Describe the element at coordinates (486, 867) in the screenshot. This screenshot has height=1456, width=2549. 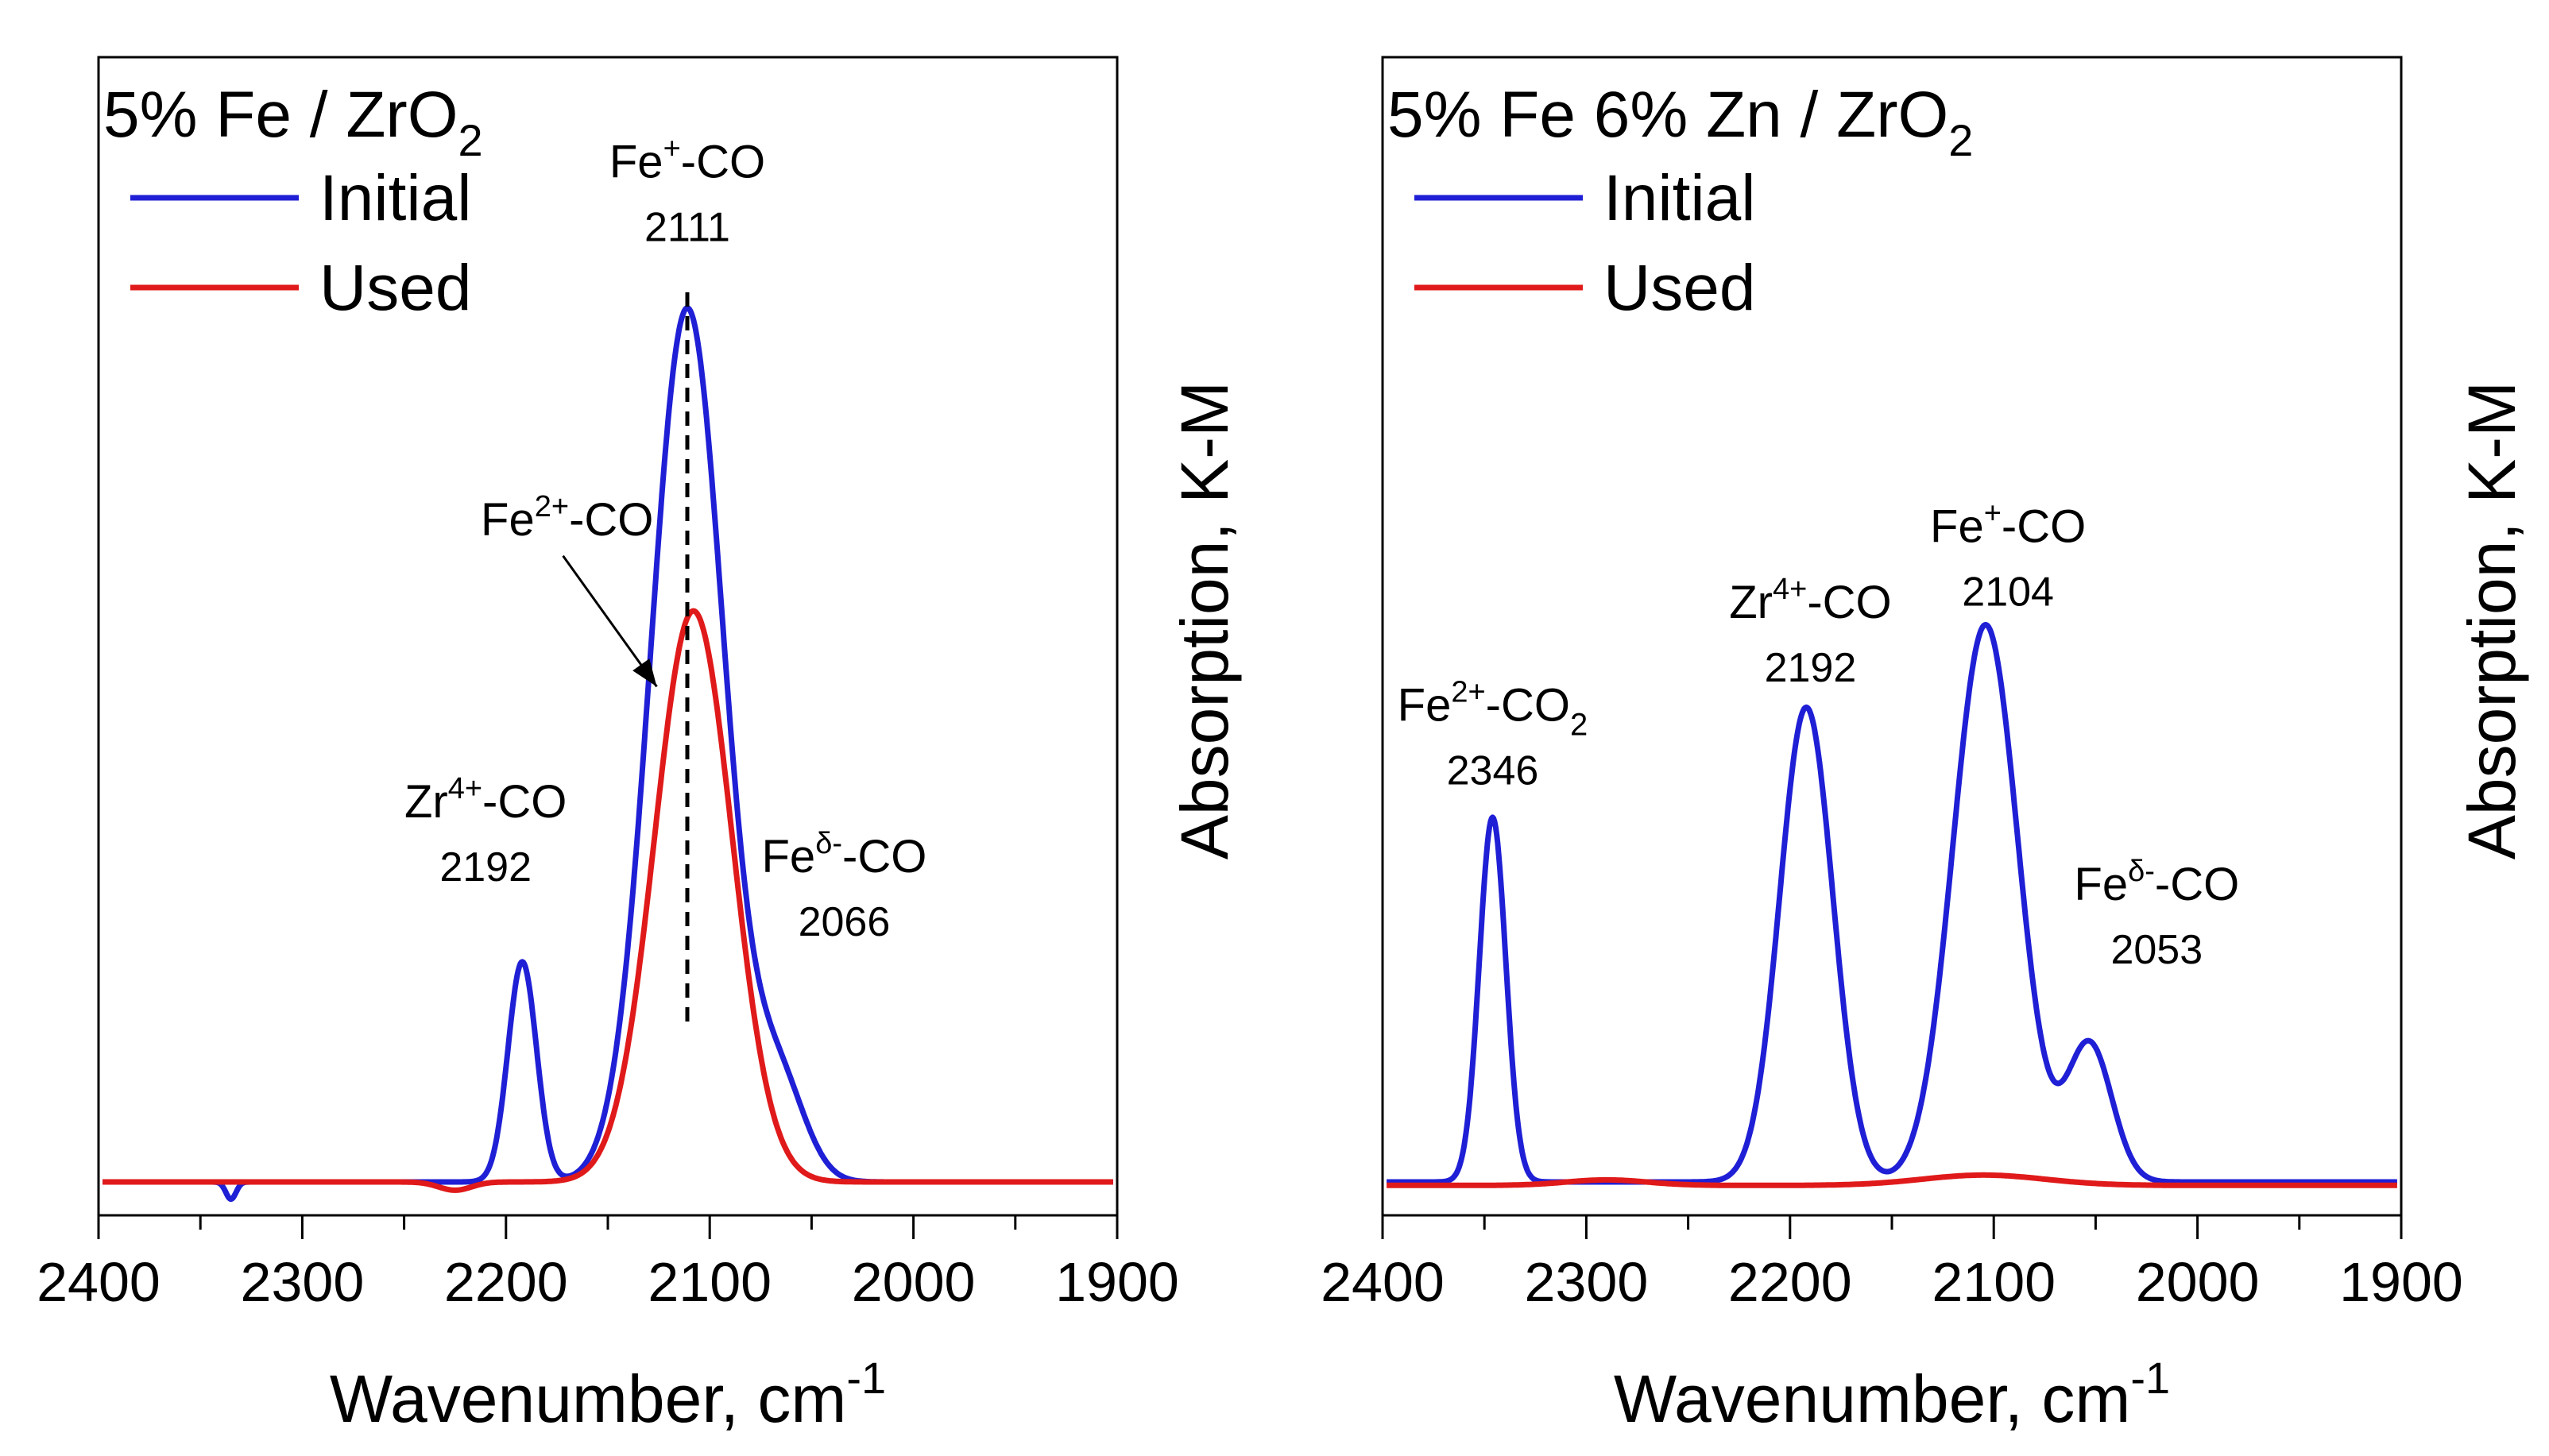
I see `peak-value-3: 2192` at that location.